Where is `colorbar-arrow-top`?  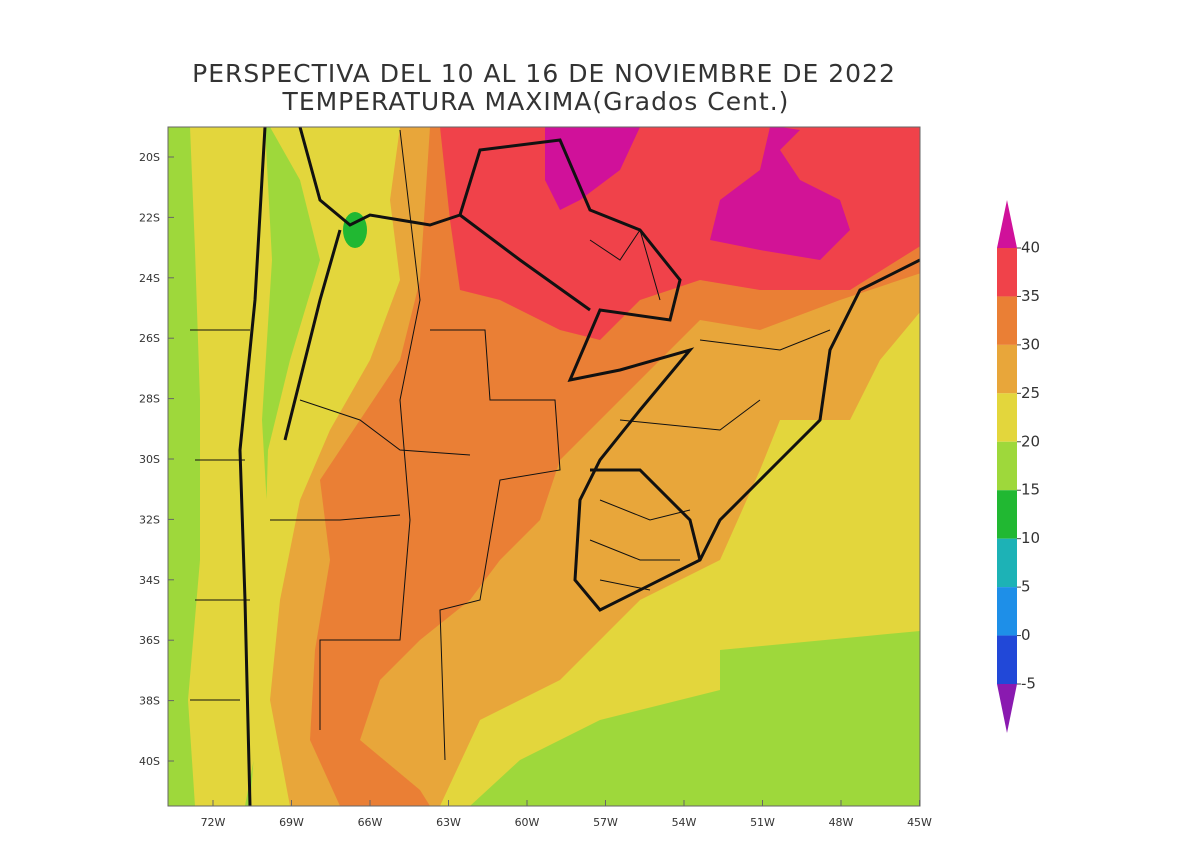
colorbar-arrow-top is located at coordinates (1007, 224).